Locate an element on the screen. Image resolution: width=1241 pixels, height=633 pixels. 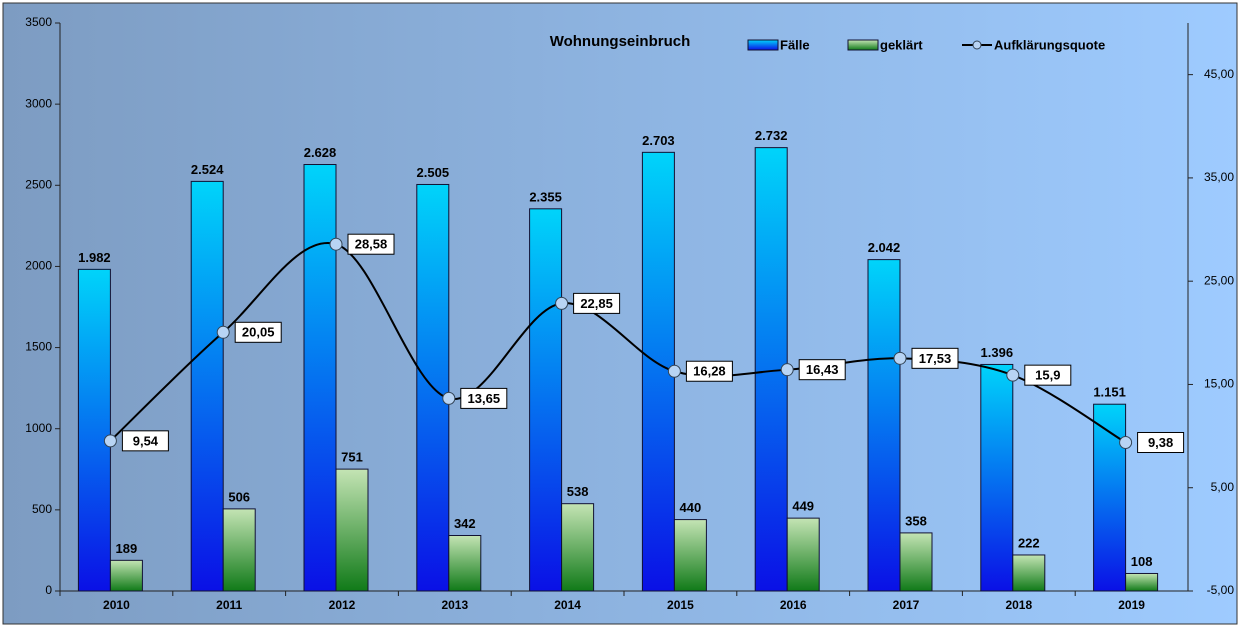
y2-tick-label: 35,00 is located at coordinates (1219, 177).